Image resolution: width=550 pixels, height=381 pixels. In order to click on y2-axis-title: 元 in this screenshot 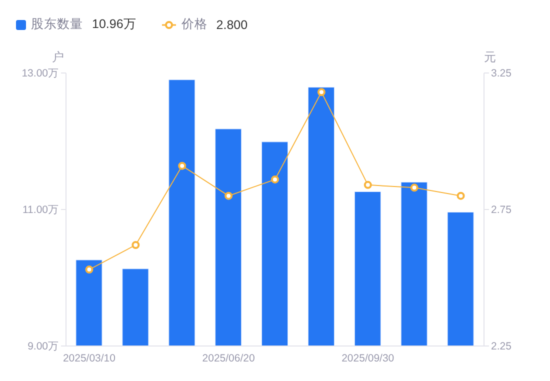, I will do `click(490, 57)`.